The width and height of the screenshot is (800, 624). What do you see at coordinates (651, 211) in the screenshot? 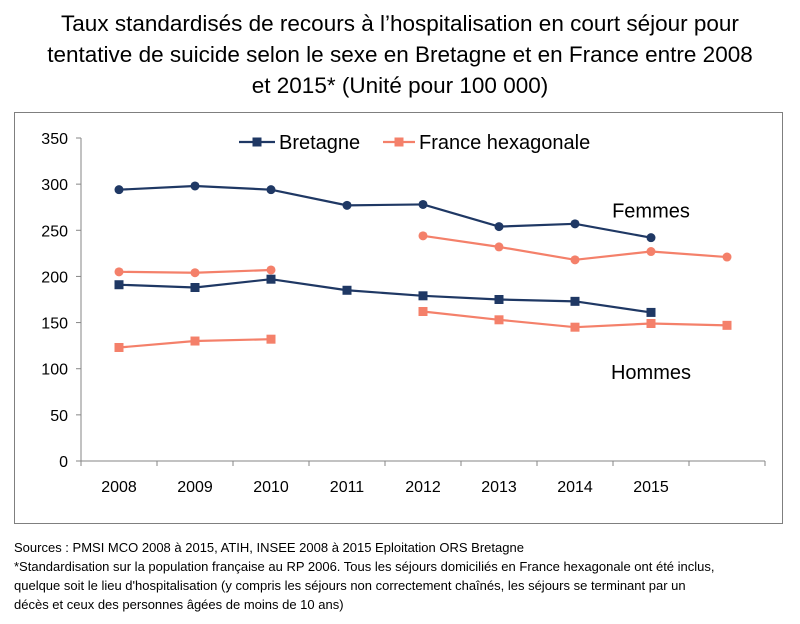
I see `annotation-femmes: Femmes` at bounding box center [651, 211].